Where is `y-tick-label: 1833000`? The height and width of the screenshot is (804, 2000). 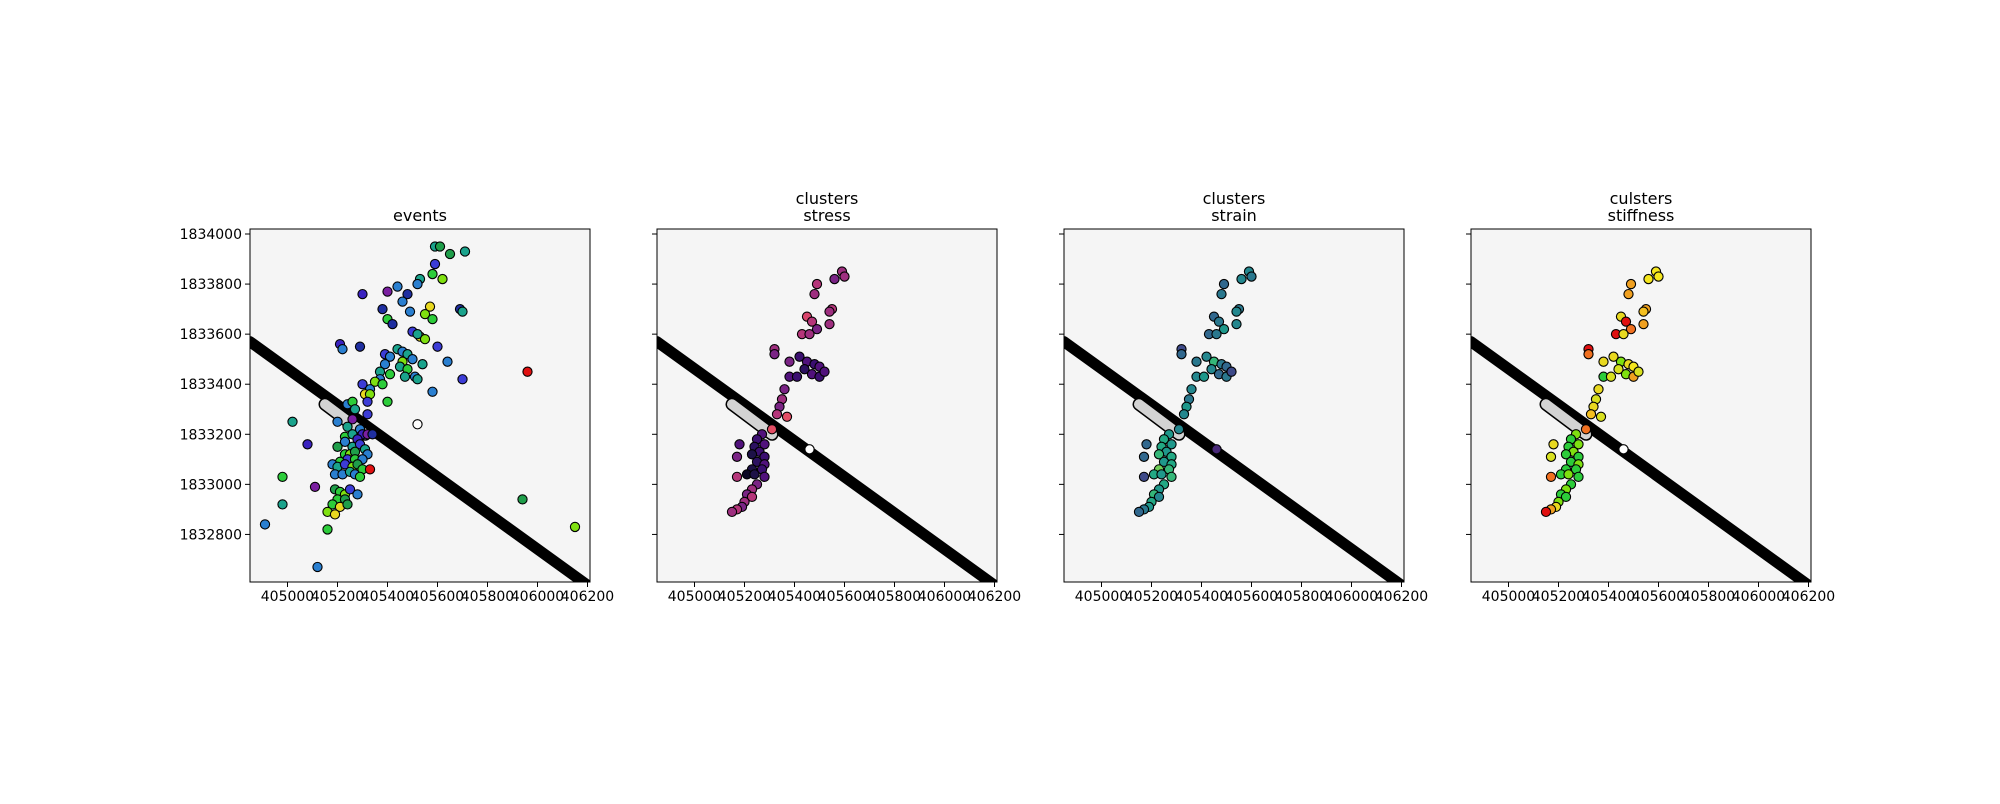
y-tick-label: 1833000 is located at coordinates (211, 485).